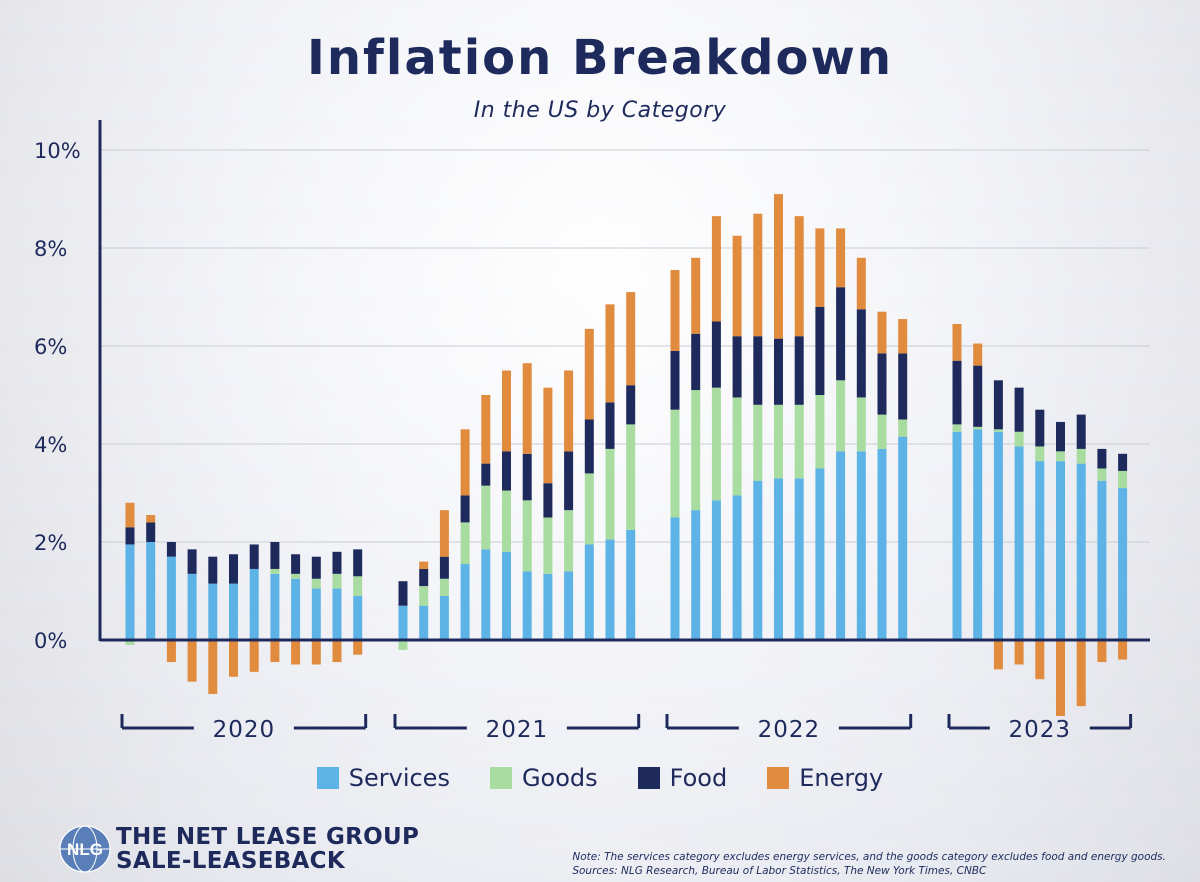 This screenshot has width=1200, height=882. Describe the element at coordinates (682, 778) in the screenshot. I see `legend-item-food: Food` at that location.